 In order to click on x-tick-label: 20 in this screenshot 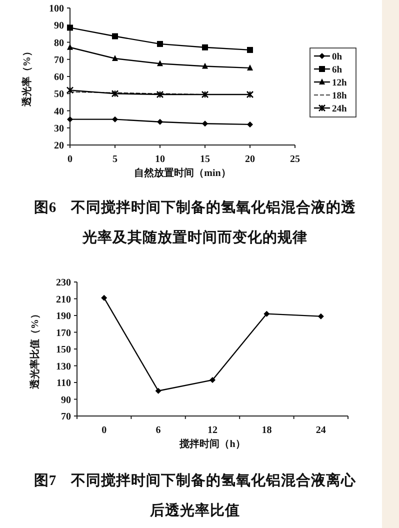, I will do `click(250, 159)`.